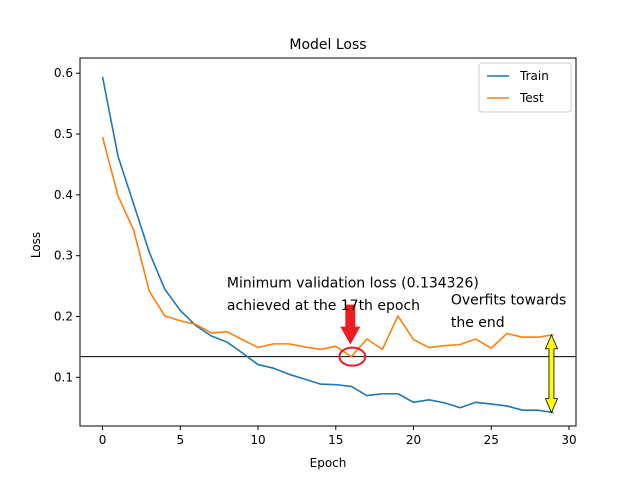 The width and height of the screenshot is (640, 480). I want to click on minimum-circle-icon, so click(352, 356).